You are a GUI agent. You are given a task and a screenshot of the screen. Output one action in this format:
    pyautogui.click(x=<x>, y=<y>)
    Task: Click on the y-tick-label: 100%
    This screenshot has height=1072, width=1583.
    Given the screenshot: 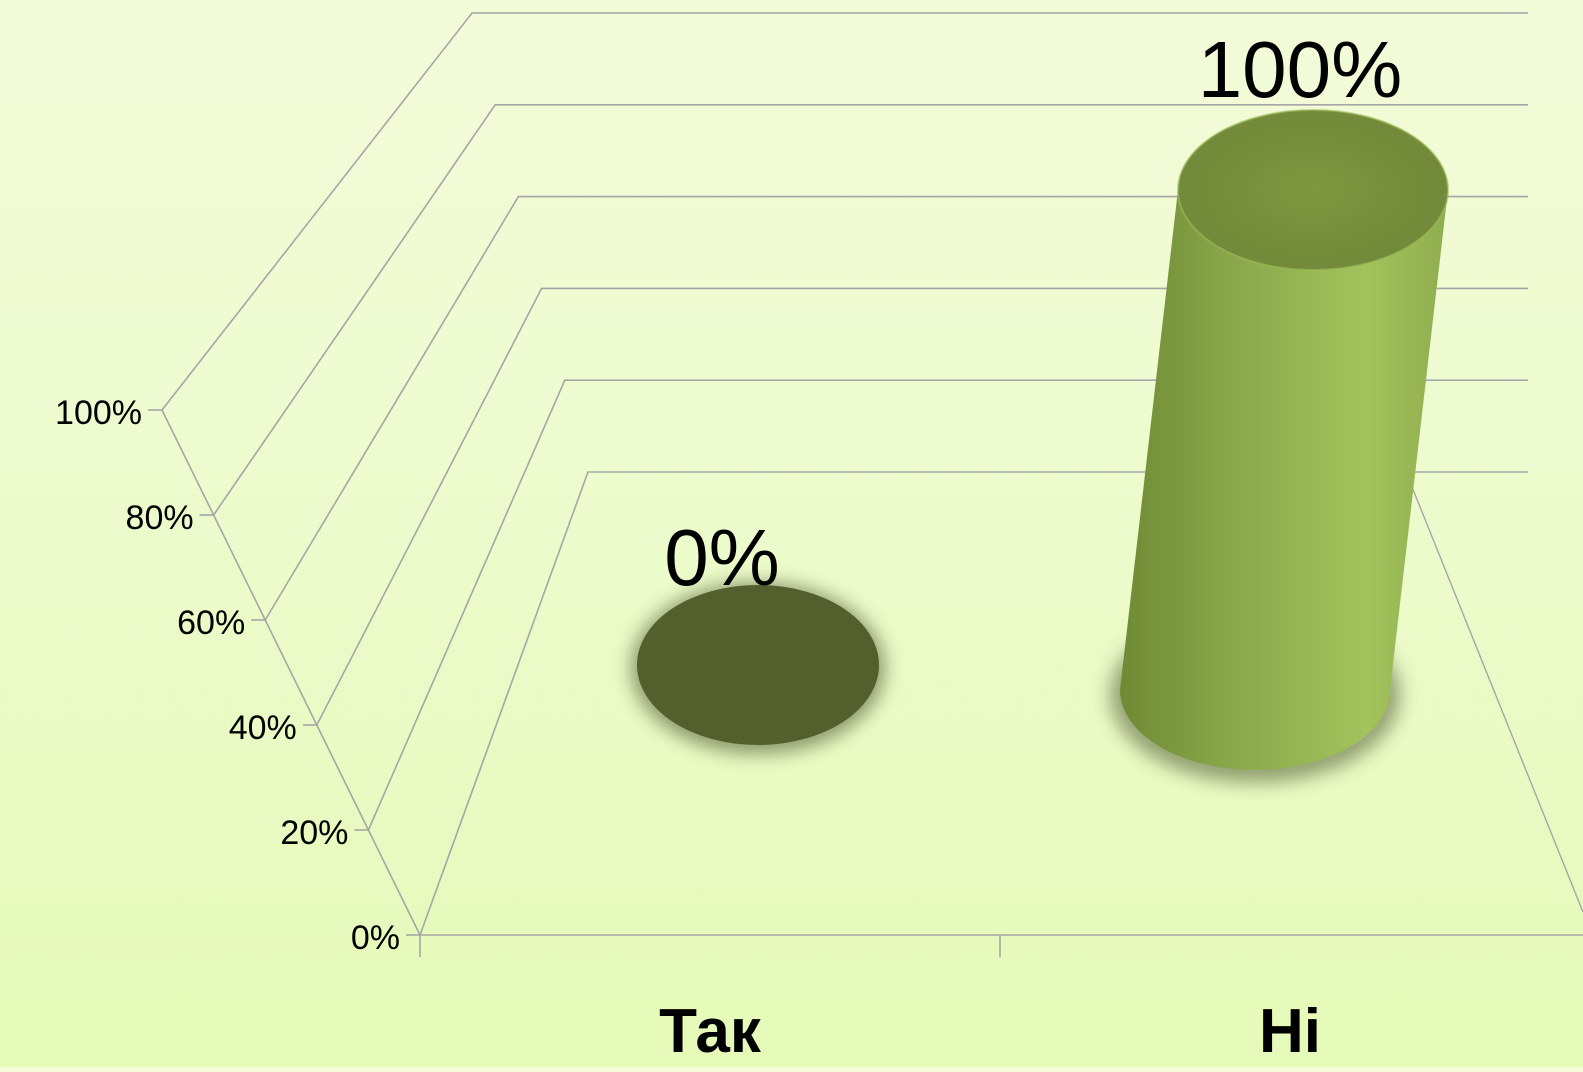 What is the action you would take?
    pyautogui.click(x=98, y=413)
    